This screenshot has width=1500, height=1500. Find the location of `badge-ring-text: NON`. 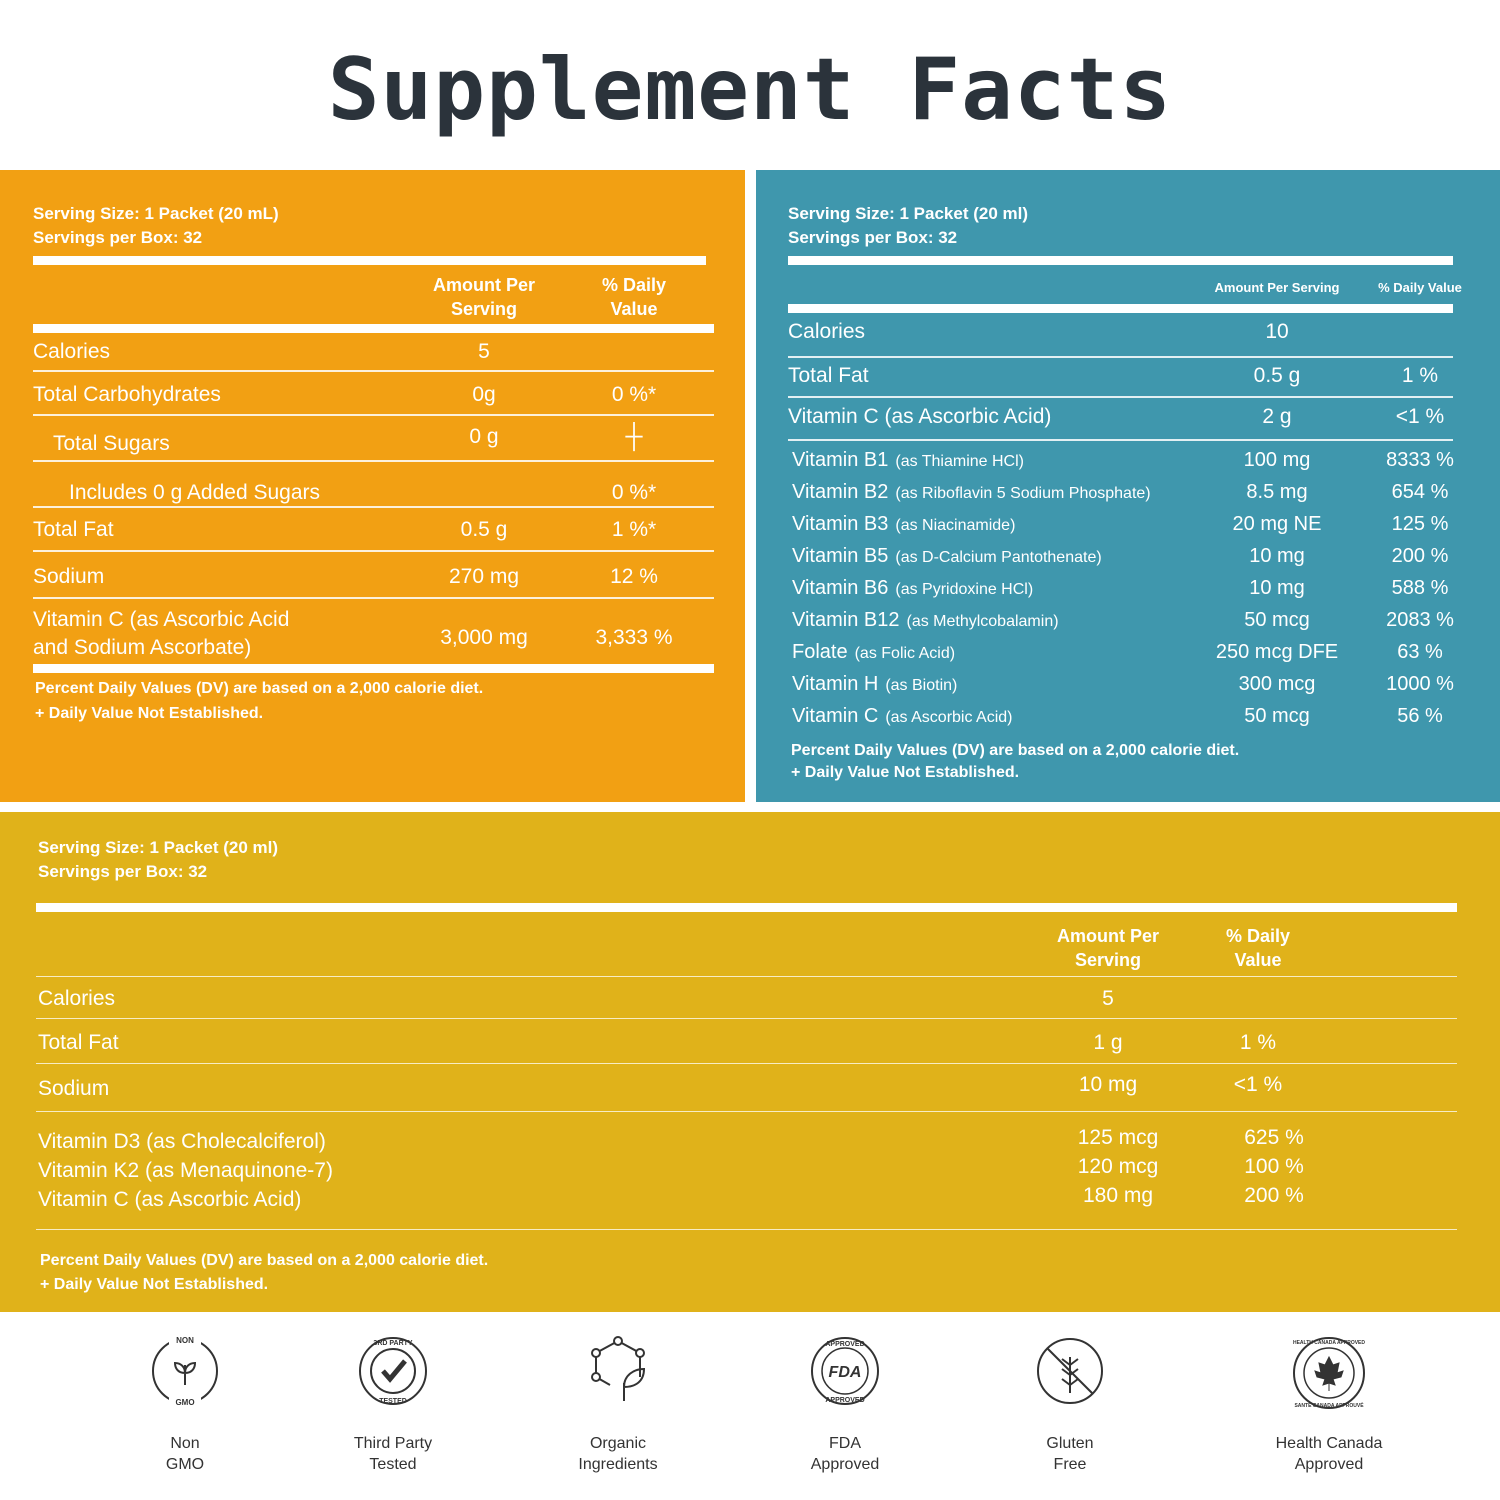

badge-ring-text: NON is located at coordinates (185, 1340).